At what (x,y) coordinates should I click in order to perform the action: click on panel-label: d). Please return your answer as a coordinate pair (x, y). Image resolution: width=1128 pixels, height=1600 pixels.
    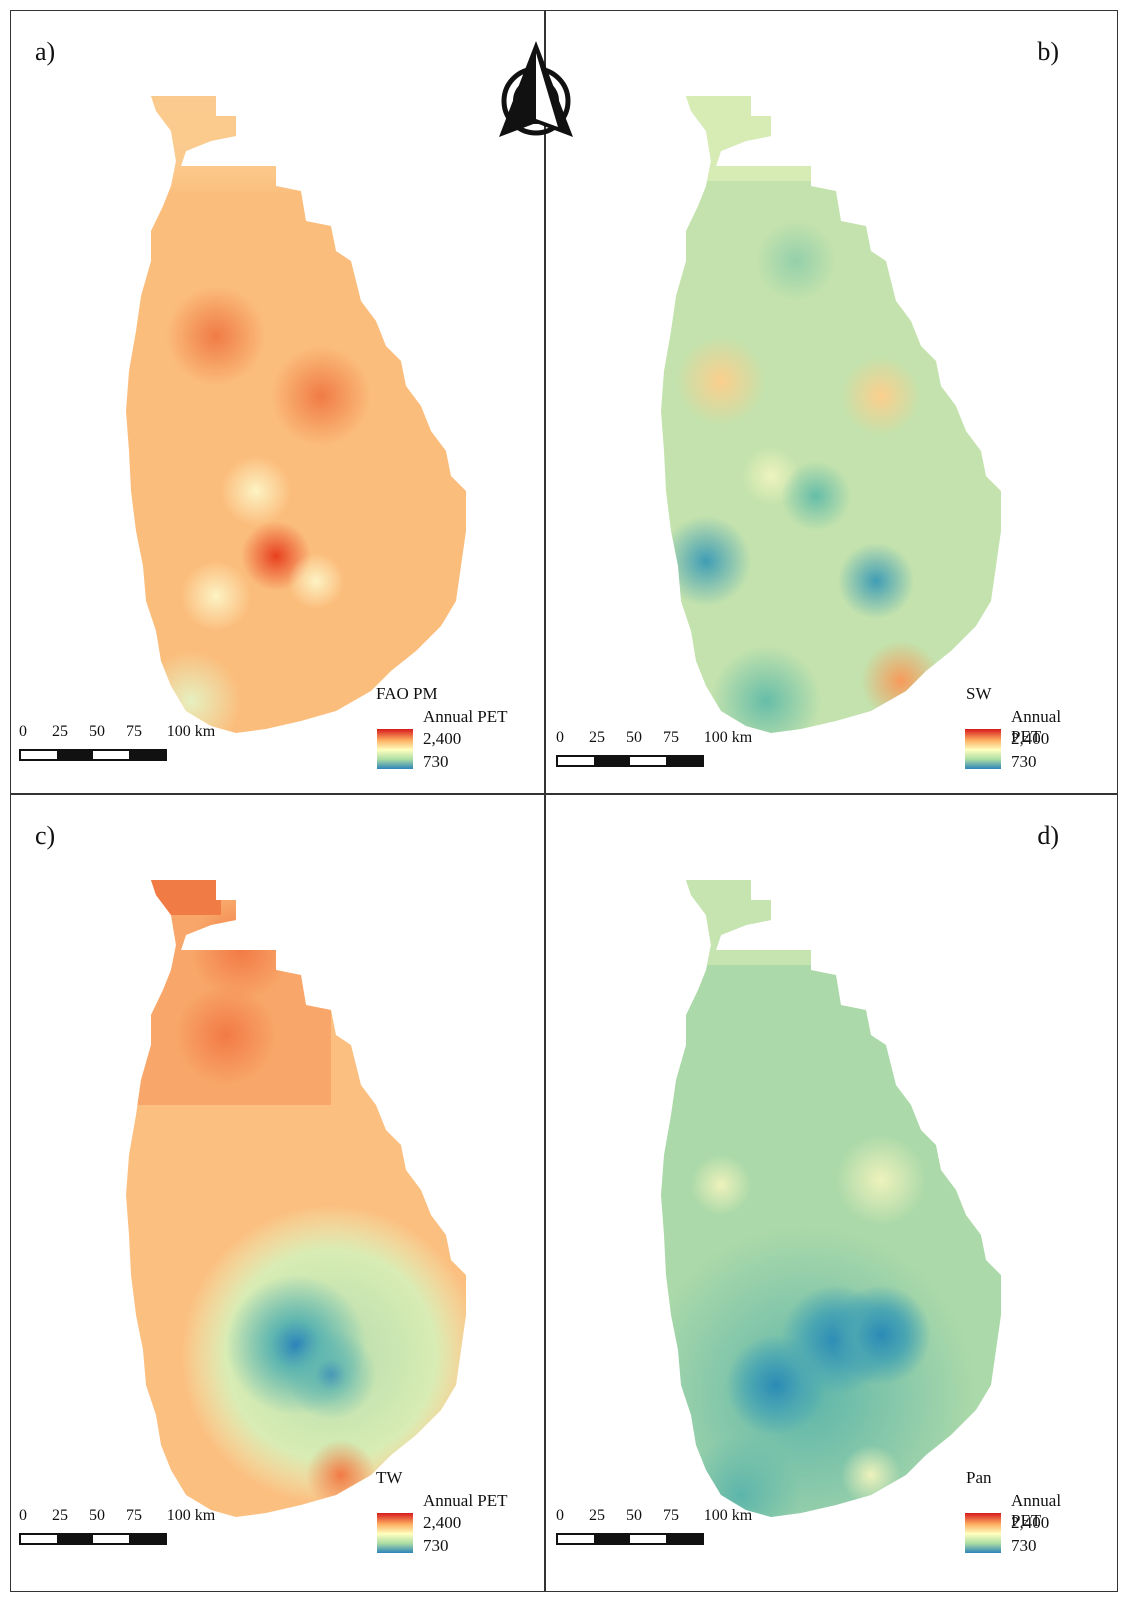
    Looking at the image, I should click on (1048, 835).